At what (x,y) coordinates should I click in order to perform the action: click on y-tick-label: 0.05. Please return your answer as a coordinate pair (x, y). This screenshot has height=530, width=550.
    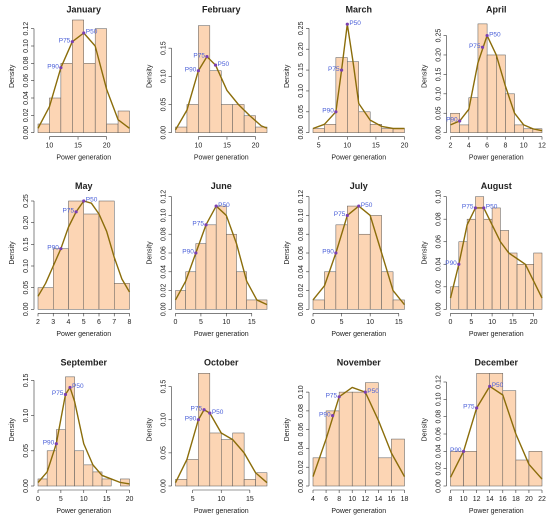
    Looking at the image, I should click on (163, 453).